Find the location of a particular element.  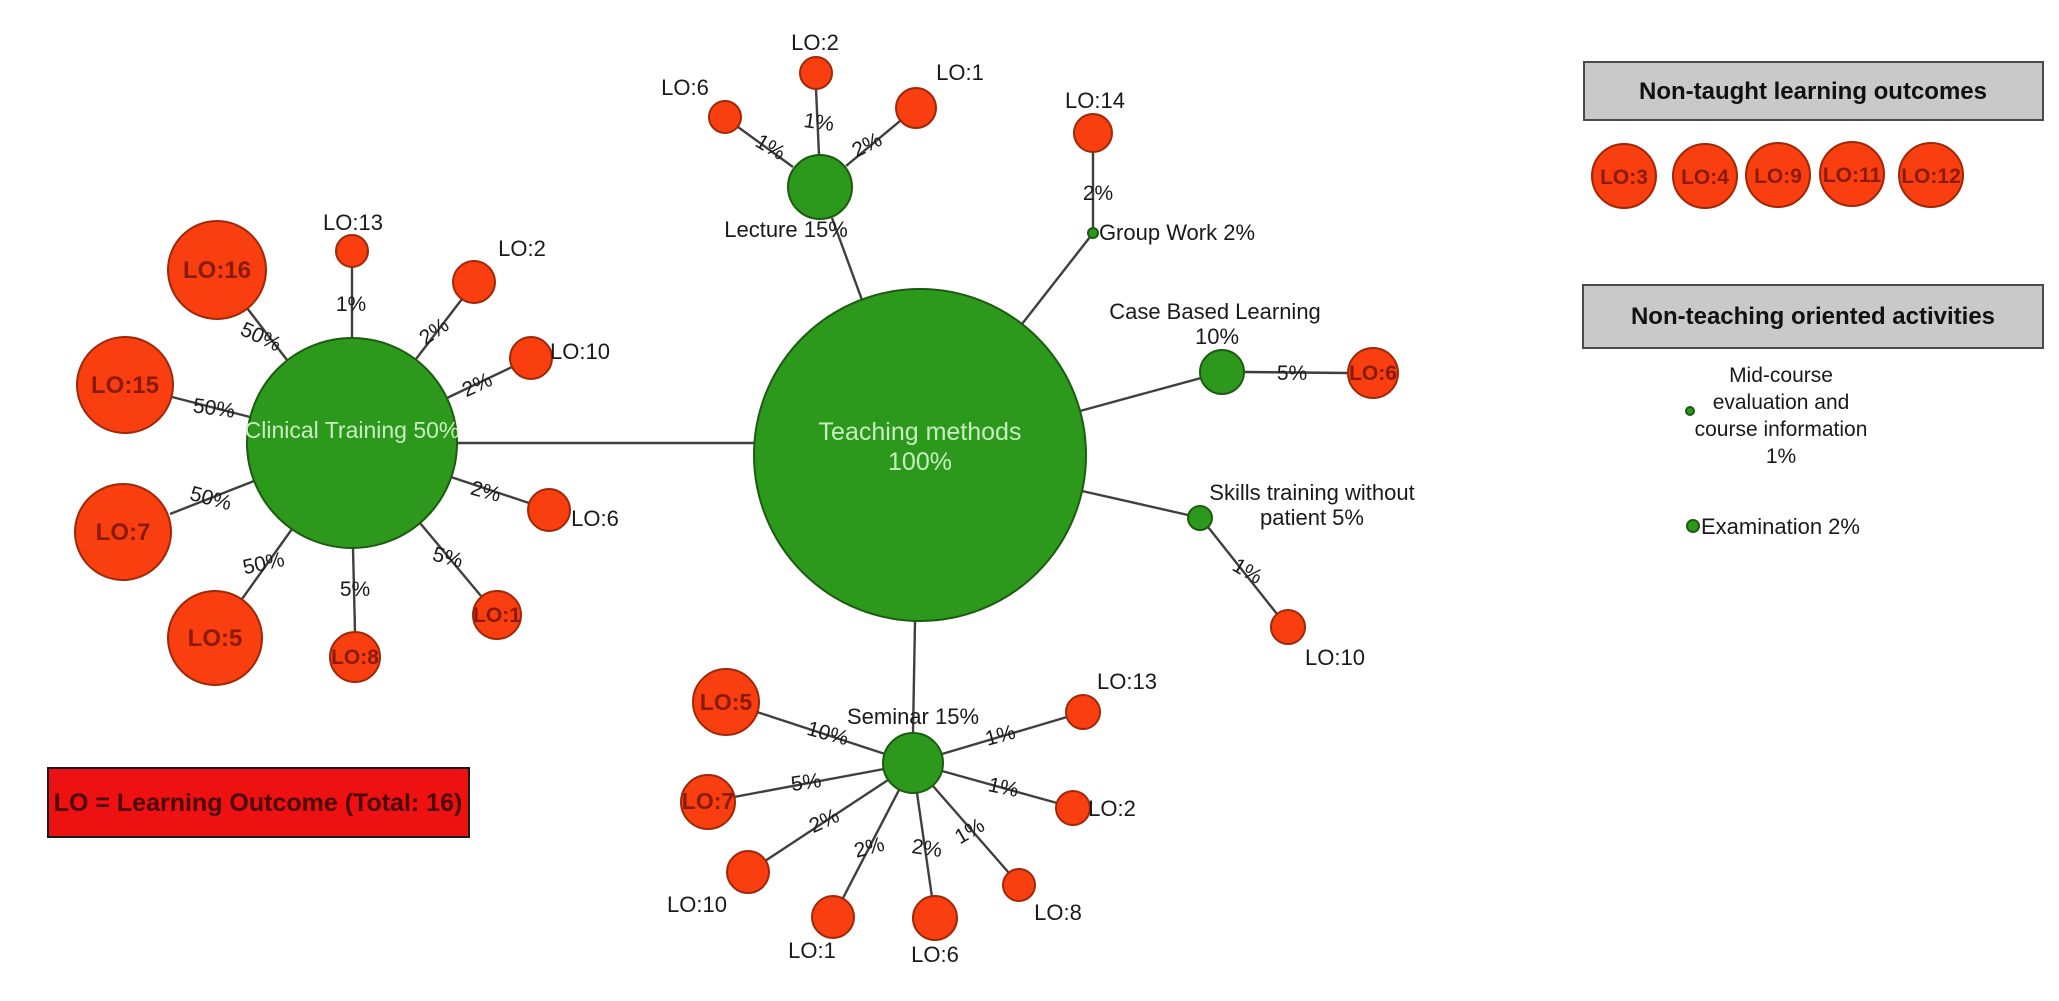

lo-label: LO:16 is located at coordinates (217, 270).